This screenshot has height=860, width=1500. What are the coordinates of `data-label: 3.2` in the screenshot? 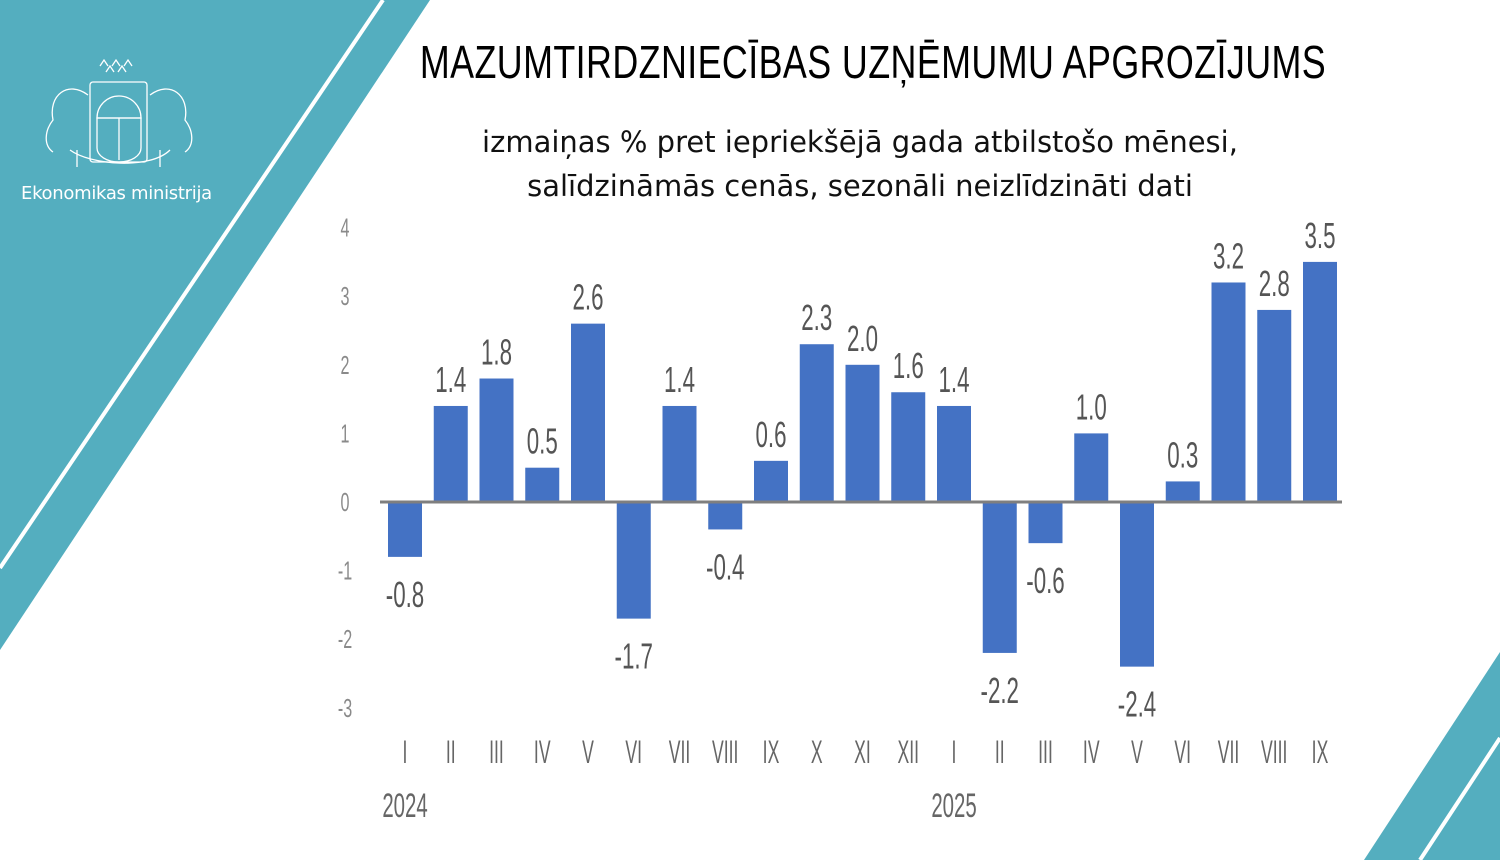 It's located at (1228, 257).